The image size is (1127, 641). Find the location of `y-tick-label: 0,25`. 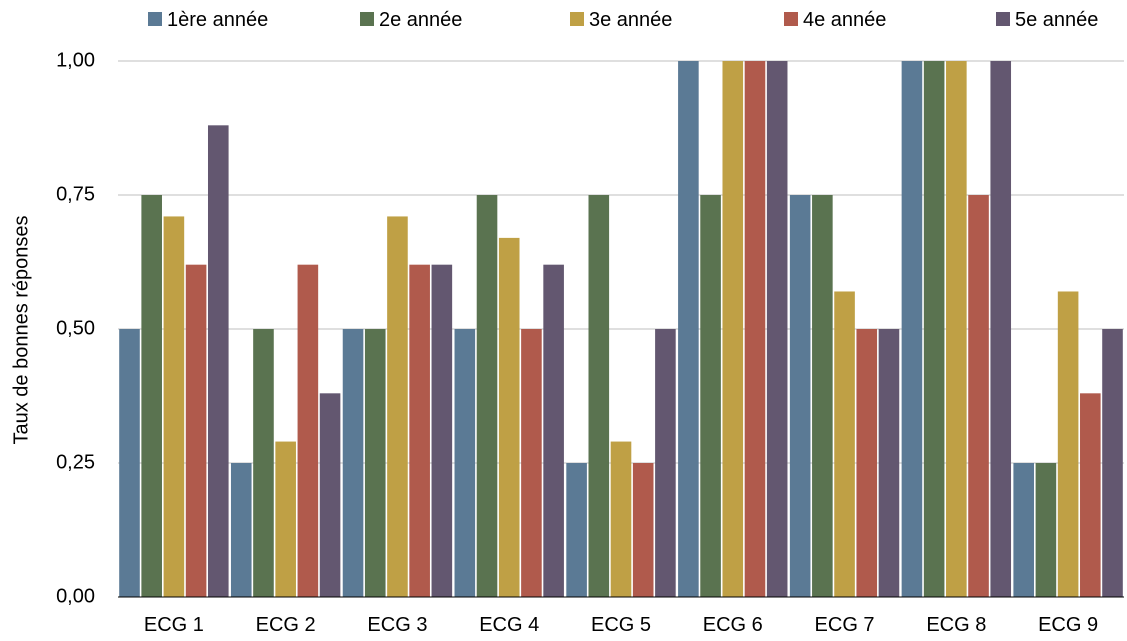

y-tick-label: 0,25 is located at coordinates (75, 462).